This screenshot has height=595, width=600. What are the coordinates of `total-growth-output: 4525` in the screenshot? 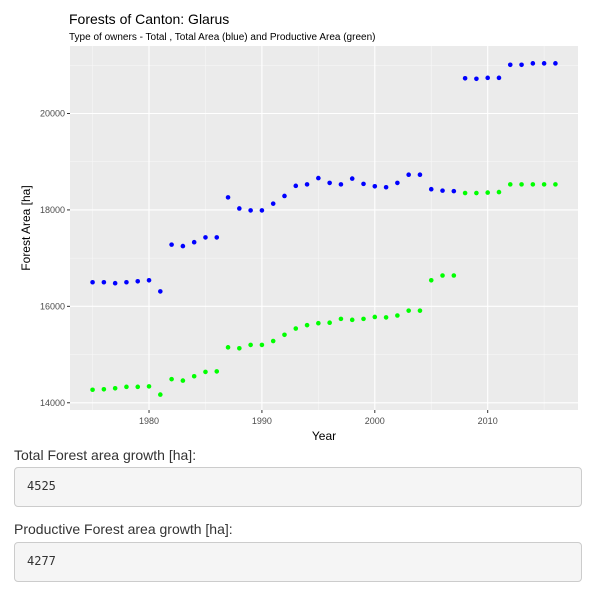 It's located at (298, 487).